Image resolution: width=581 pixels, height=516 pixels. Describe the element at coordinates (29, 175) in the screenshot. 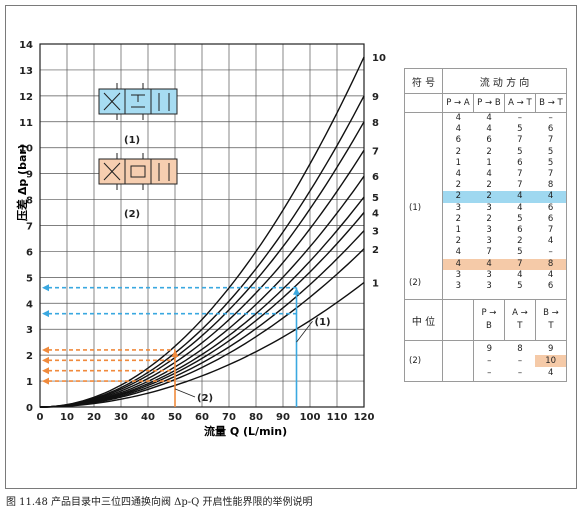

I see `y-tick-label: 9` at that location.